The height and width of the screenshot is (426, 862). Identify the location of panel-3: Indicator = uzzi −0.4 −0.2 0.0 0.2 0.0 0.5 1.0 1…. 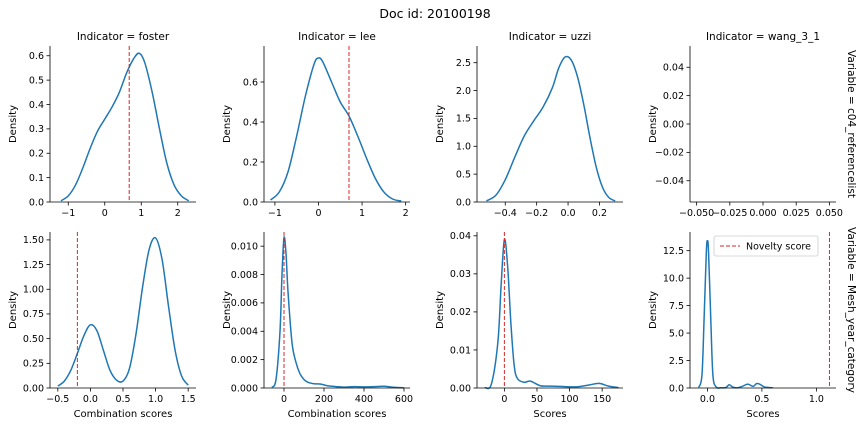
(529, 125).